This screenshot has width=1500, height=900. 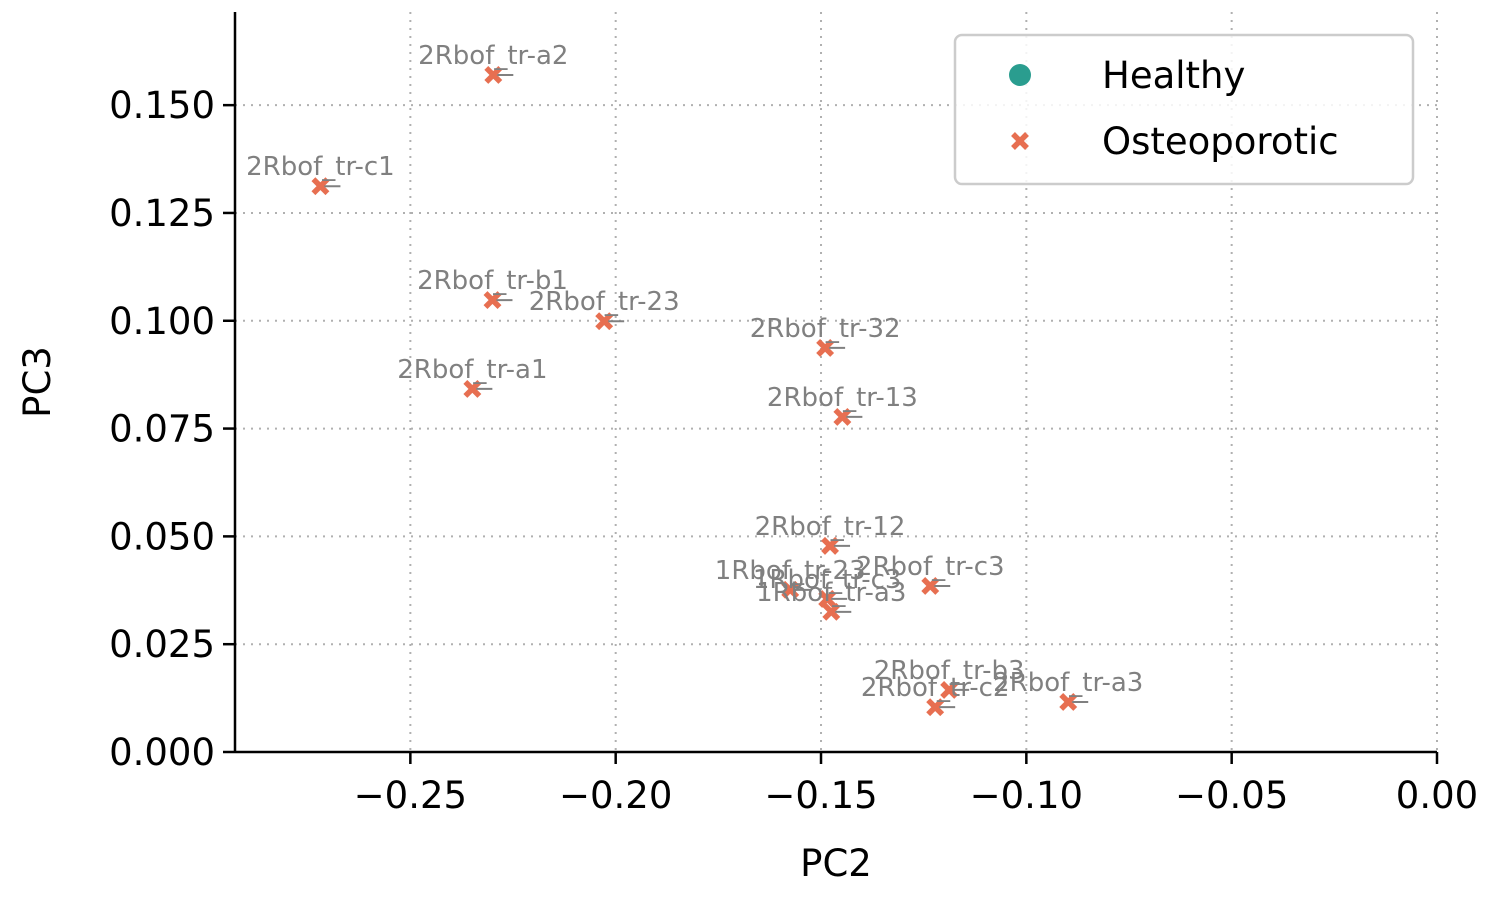 What do you see at coordinates (916, 784) in the screenshot?
I see `x-ticks: −0.25 −0.20 −0.15 −0.10 −0.05 0.00` at bounding box center [916, 784].